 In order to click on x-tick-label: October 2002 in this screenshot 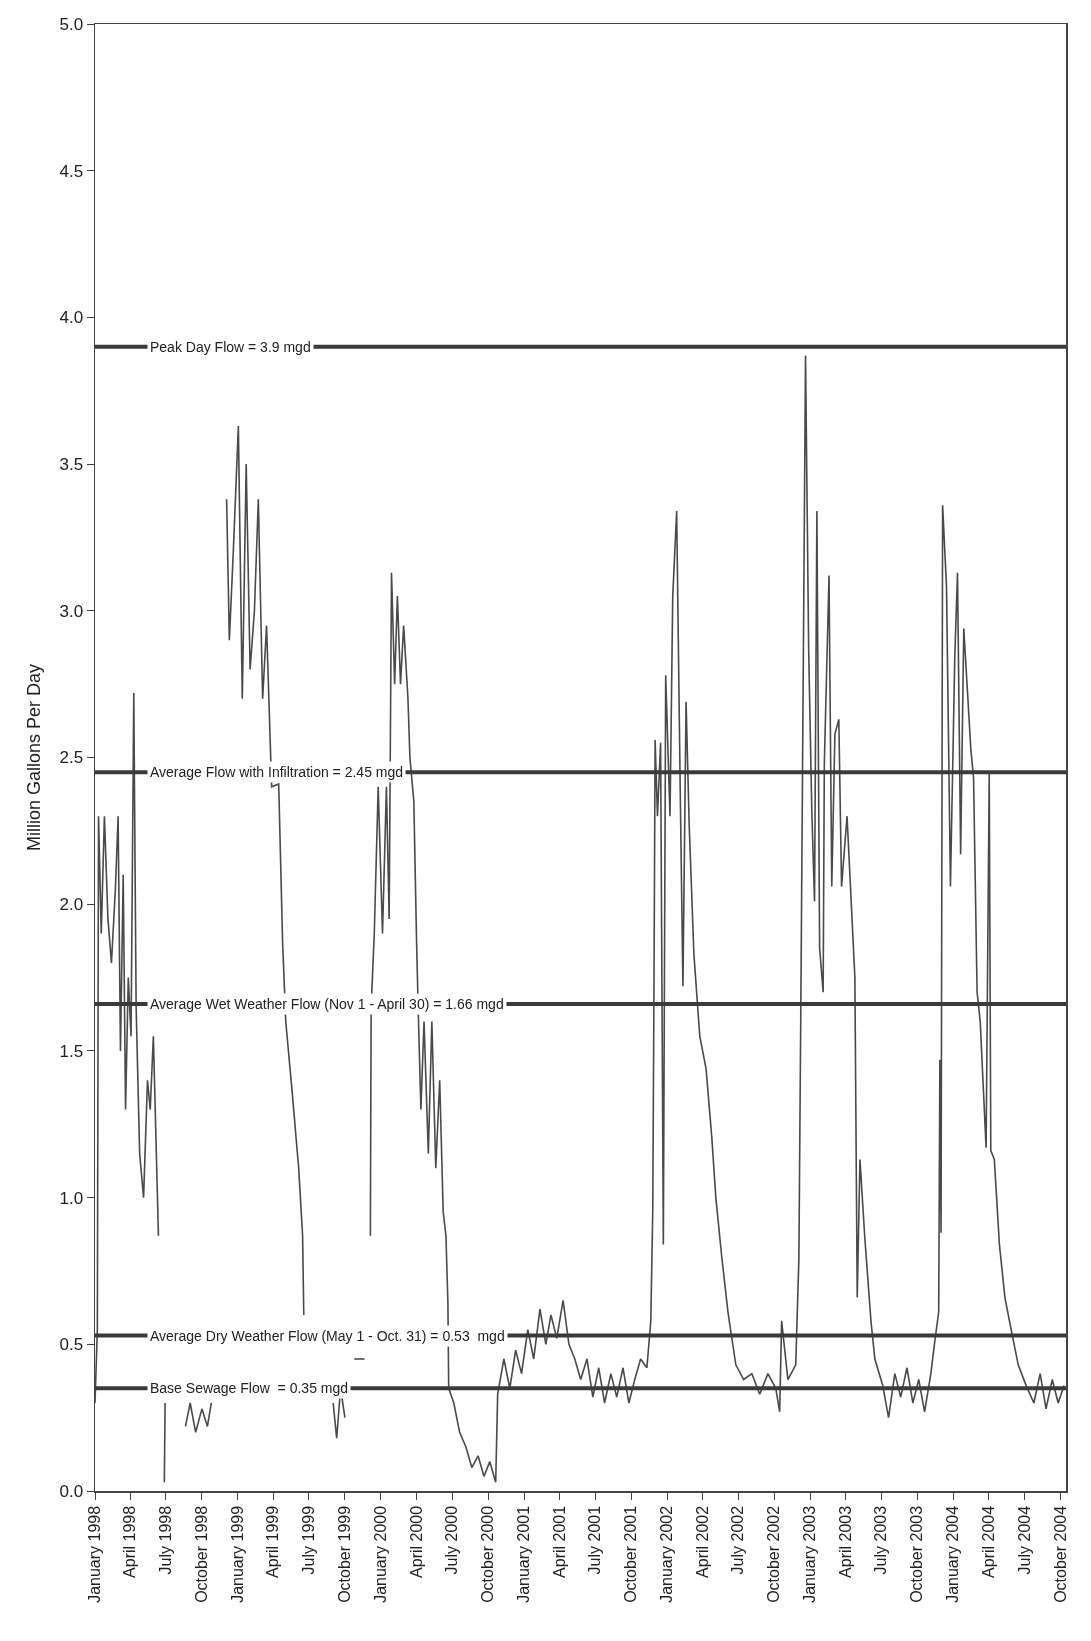, I will do `click(774, 1554)`.